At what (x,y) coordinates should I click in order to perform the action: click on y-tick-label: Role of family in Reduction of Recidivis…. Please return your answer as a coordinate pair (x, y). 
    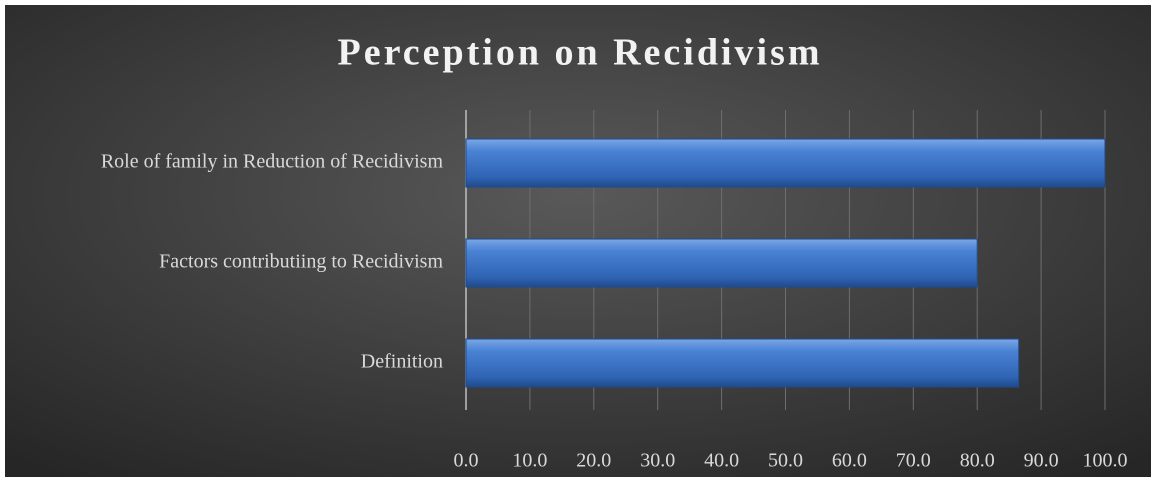
    Looking at the image, I should click on (272, 162).